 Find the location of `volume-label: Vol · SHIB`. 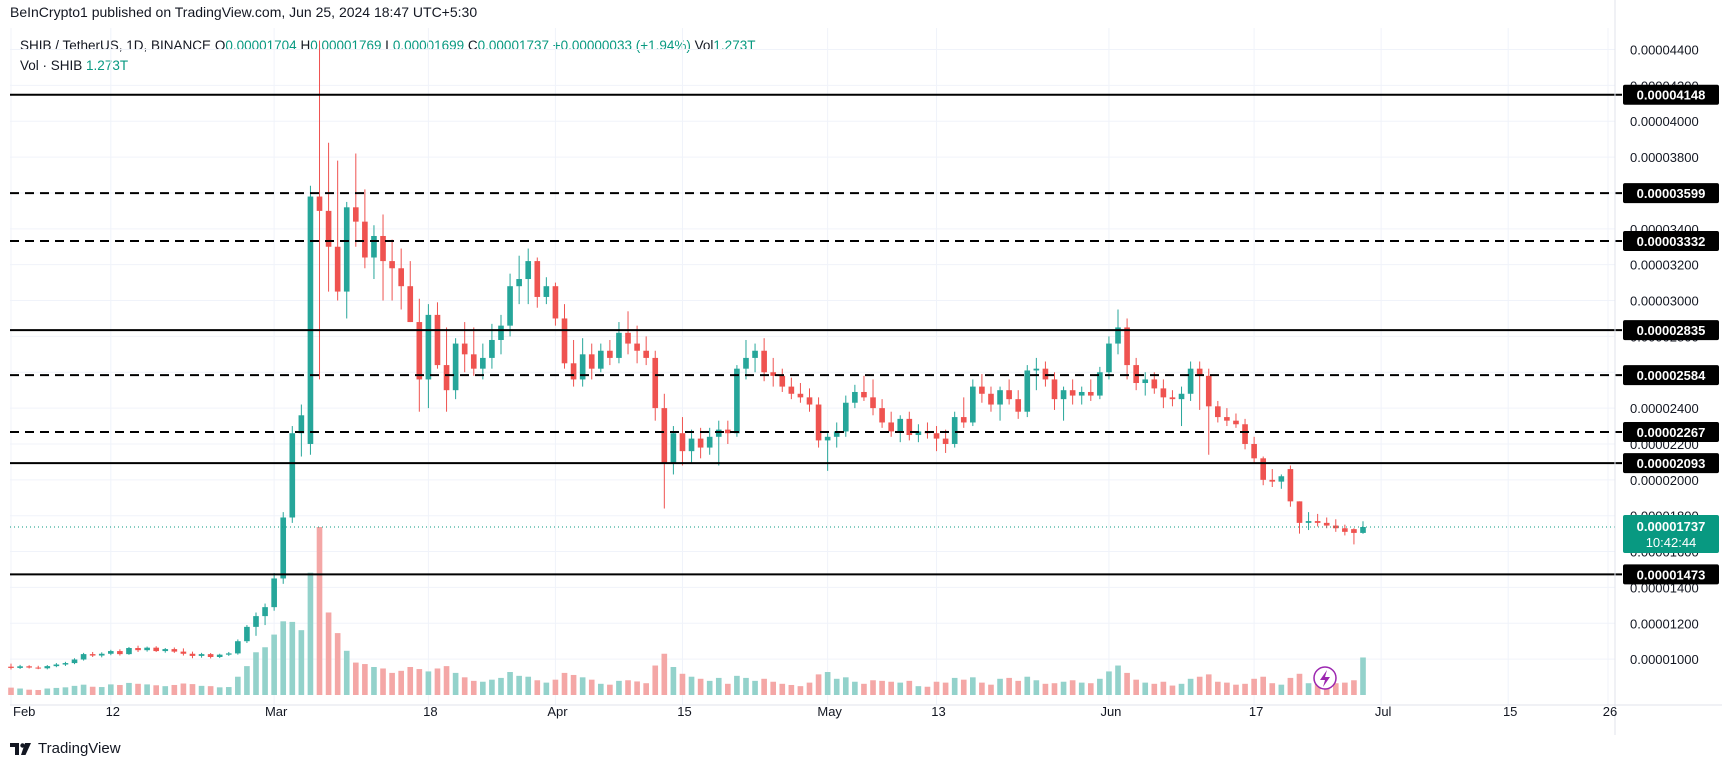

volume-label: Vol · SHIB is located at coordinates (51, 65).